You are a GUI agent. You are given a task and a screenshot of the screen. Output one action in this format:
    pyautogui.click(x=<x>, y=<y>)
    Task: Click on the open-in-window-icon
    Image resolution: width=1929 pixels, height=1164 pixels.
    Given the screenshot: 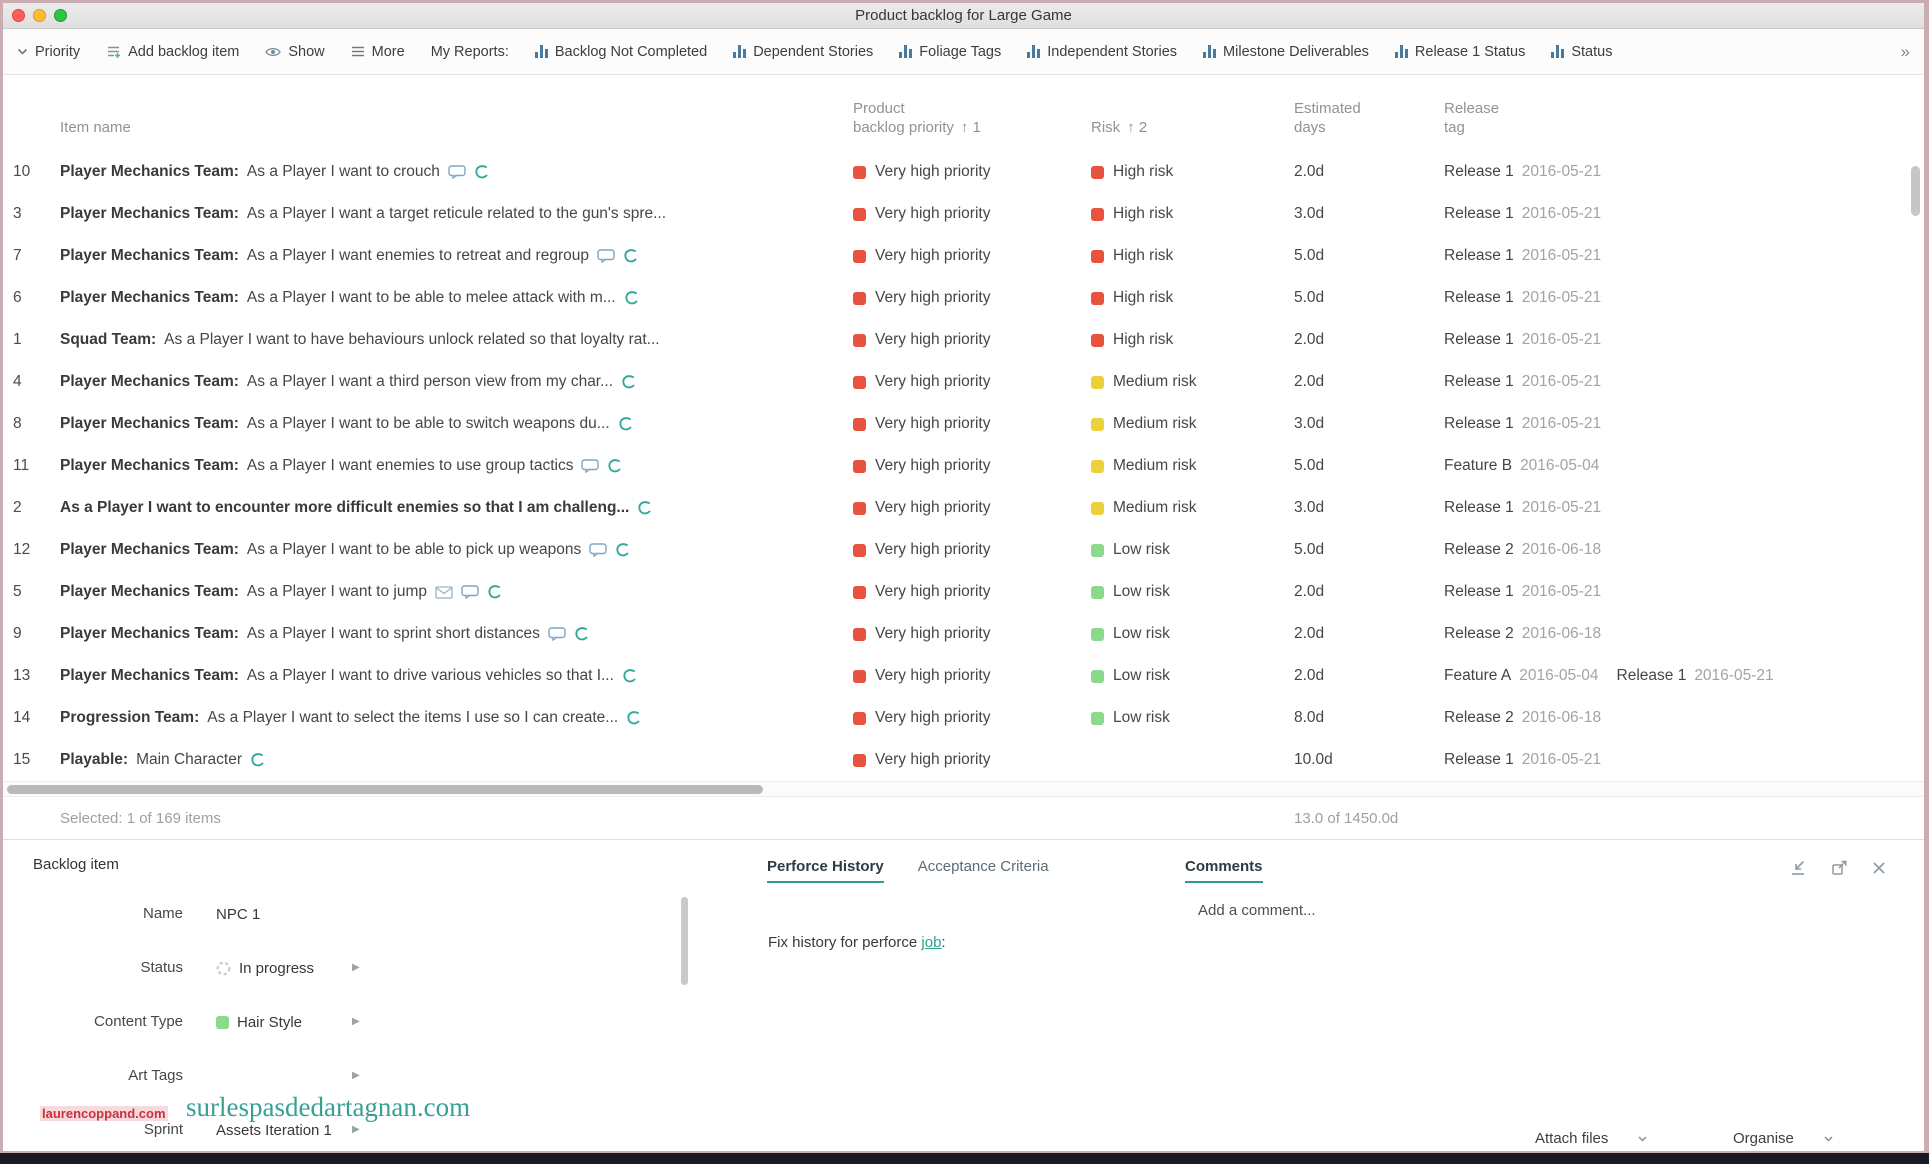 What is the action you would take?
    pyautogui.click(x=1839, y=868)
    